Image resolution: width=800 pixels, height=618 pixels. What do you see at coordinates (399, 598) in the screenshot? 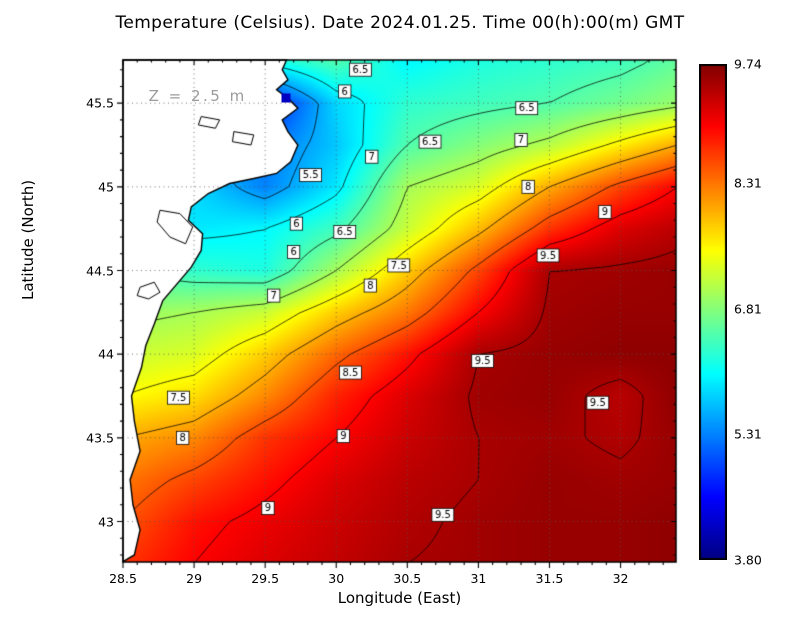
I see `x-axis-label: Longitude (East)` at bounding box center [399, 598].